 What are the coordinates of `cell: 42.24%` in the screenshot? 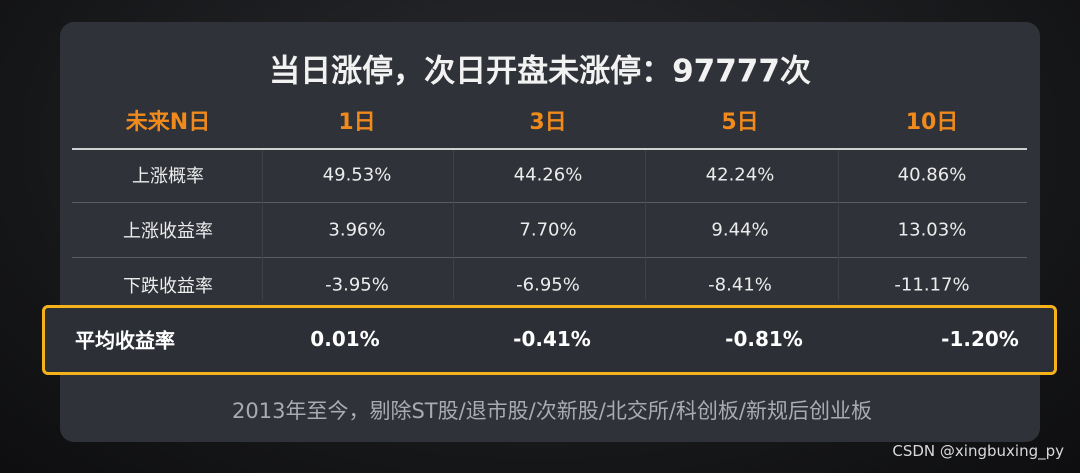 It's located at (740, 175).